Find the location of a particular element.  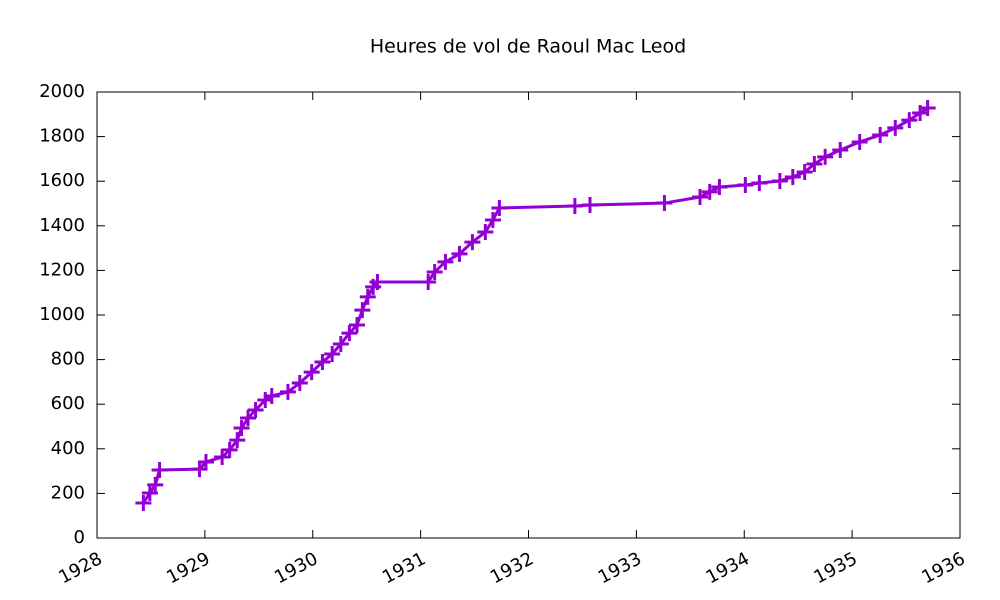

chart-title: Heures de vol de Raoul Mac Leod is located at coordinates (528, 47).